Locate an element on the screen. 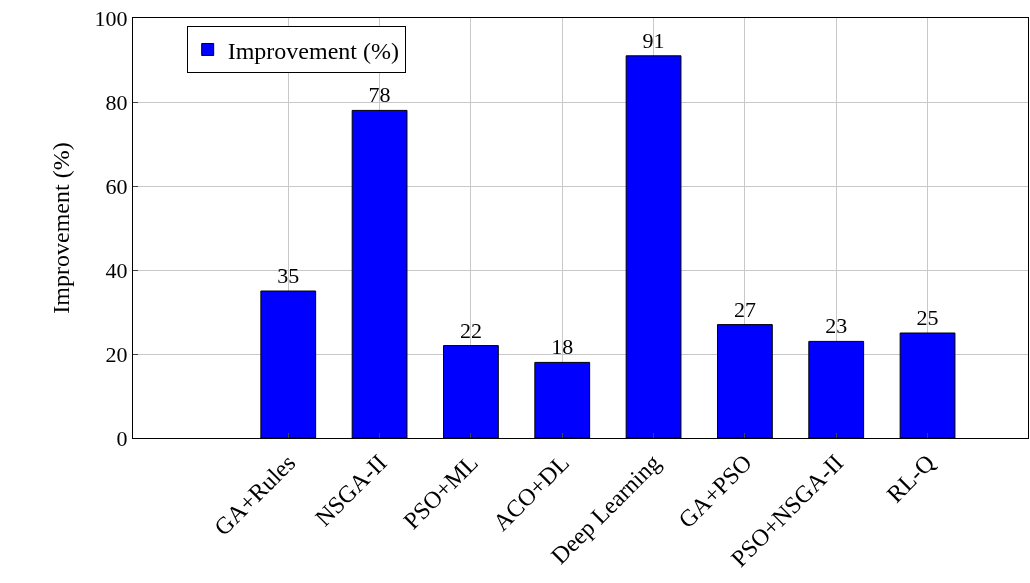 This screenshot has height=583, width=1030. data-label: 78 is located at coordinates (379, 95).